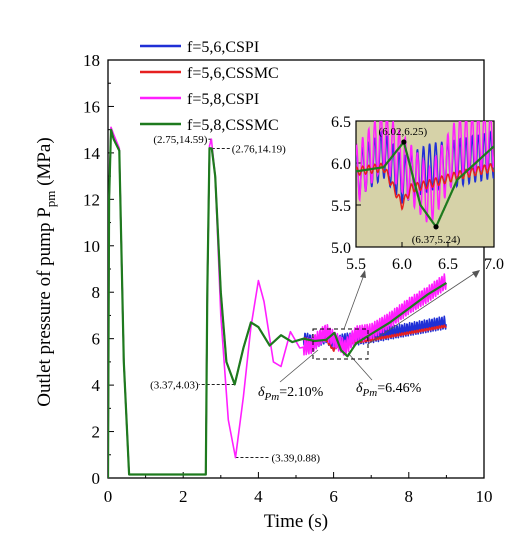  I want to click on x-tick-label: 0, so click(108, 496).